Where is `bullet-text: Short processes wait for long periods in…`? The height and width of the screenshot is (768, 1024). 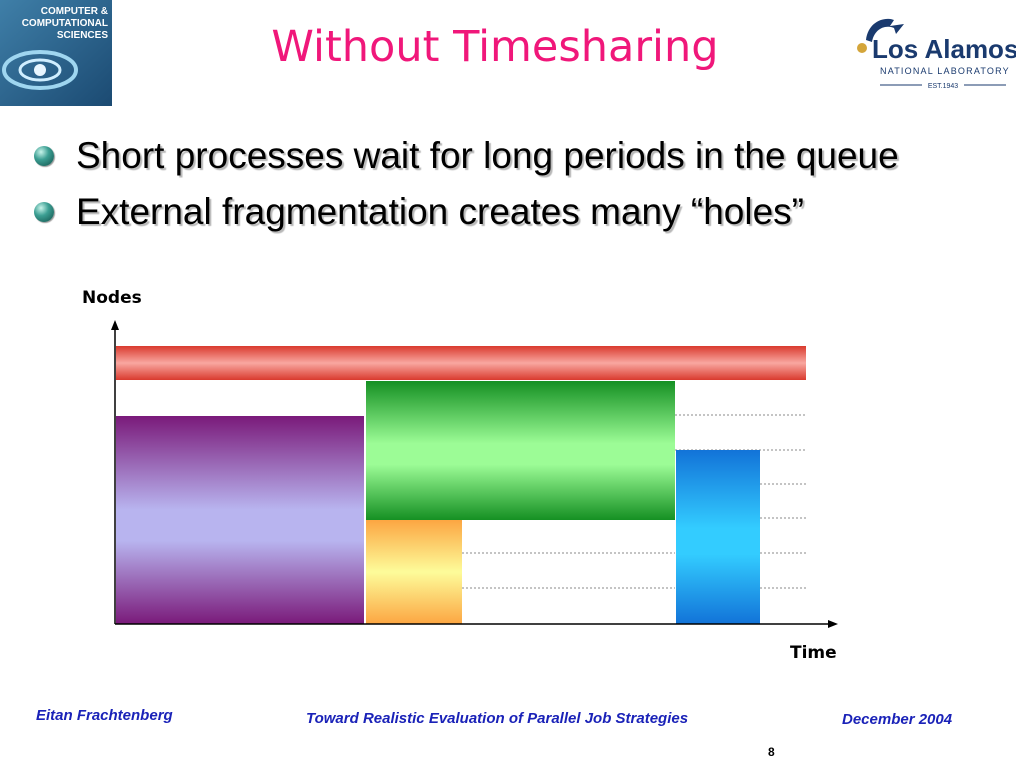 bullet-text: Short processes wait for long periods in… is located at coordinates (487, 155).